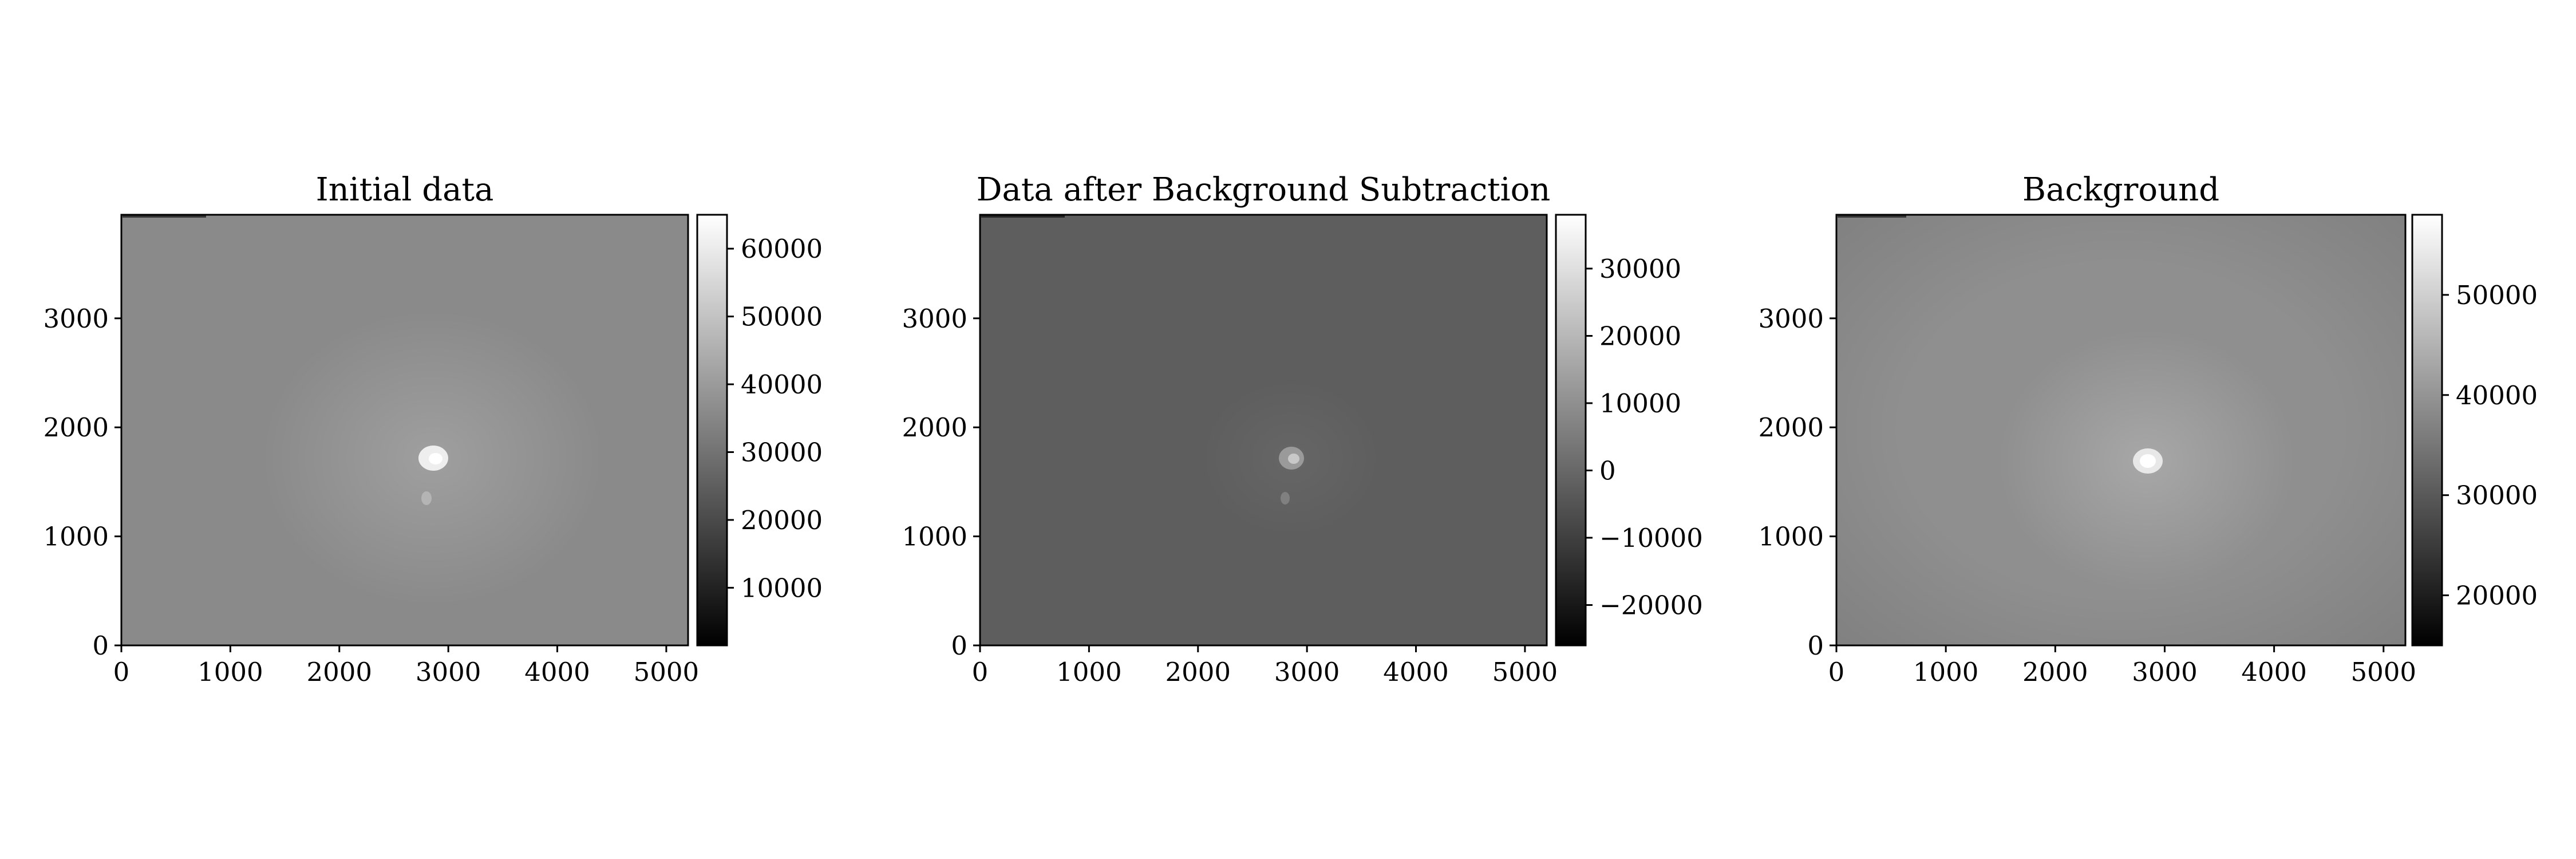  What do you see at coordinates (405, 189) in the screenshot?
I see `panel-title: Initial data` at bounding box center [405, 189].